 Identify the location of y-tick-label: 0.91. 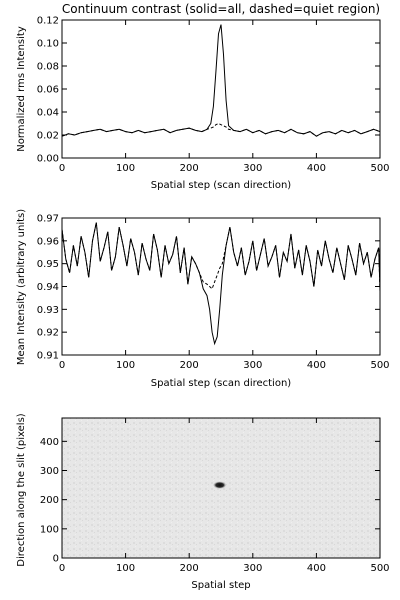
(48, 356).